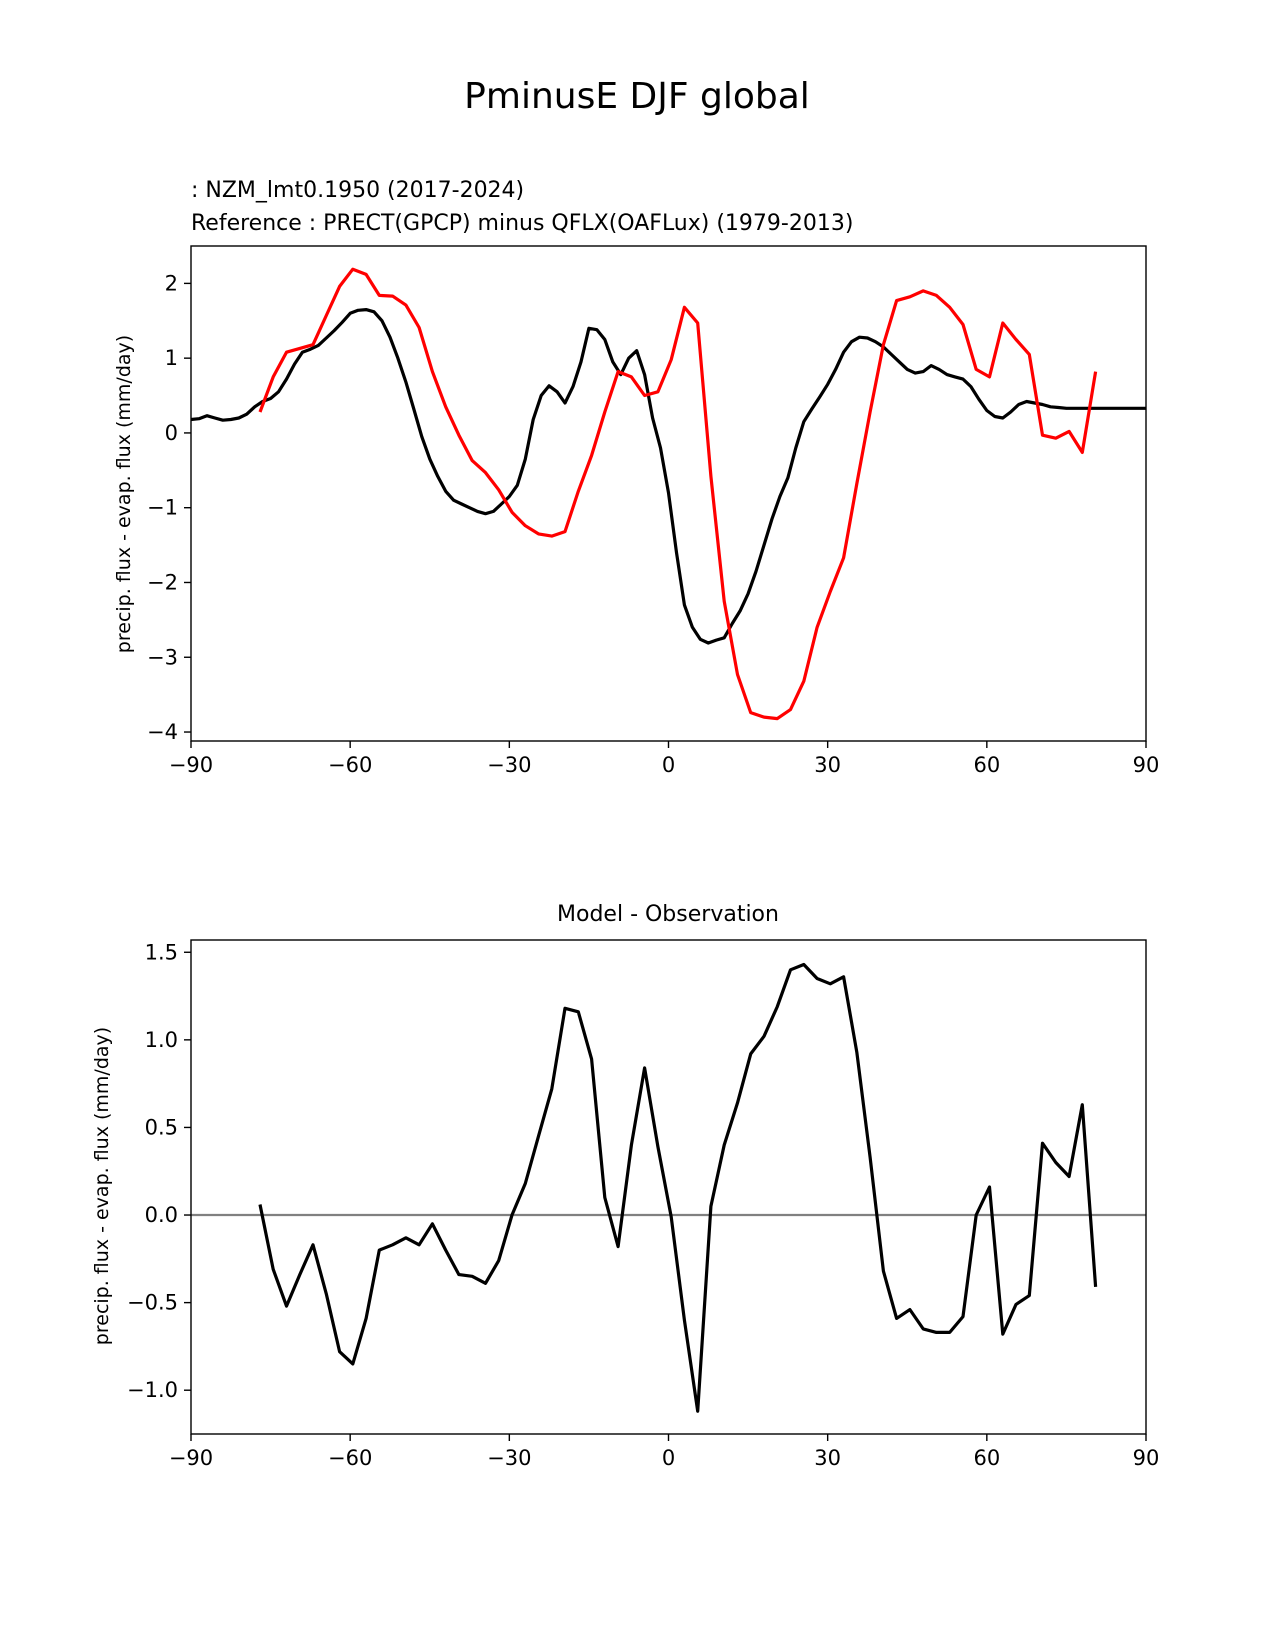 This screenshot has width=1275, height=1650. Describe the element at coordinates (171, 358) in the screenshot. I see `top-chart-ytick-label: 1` at that location.